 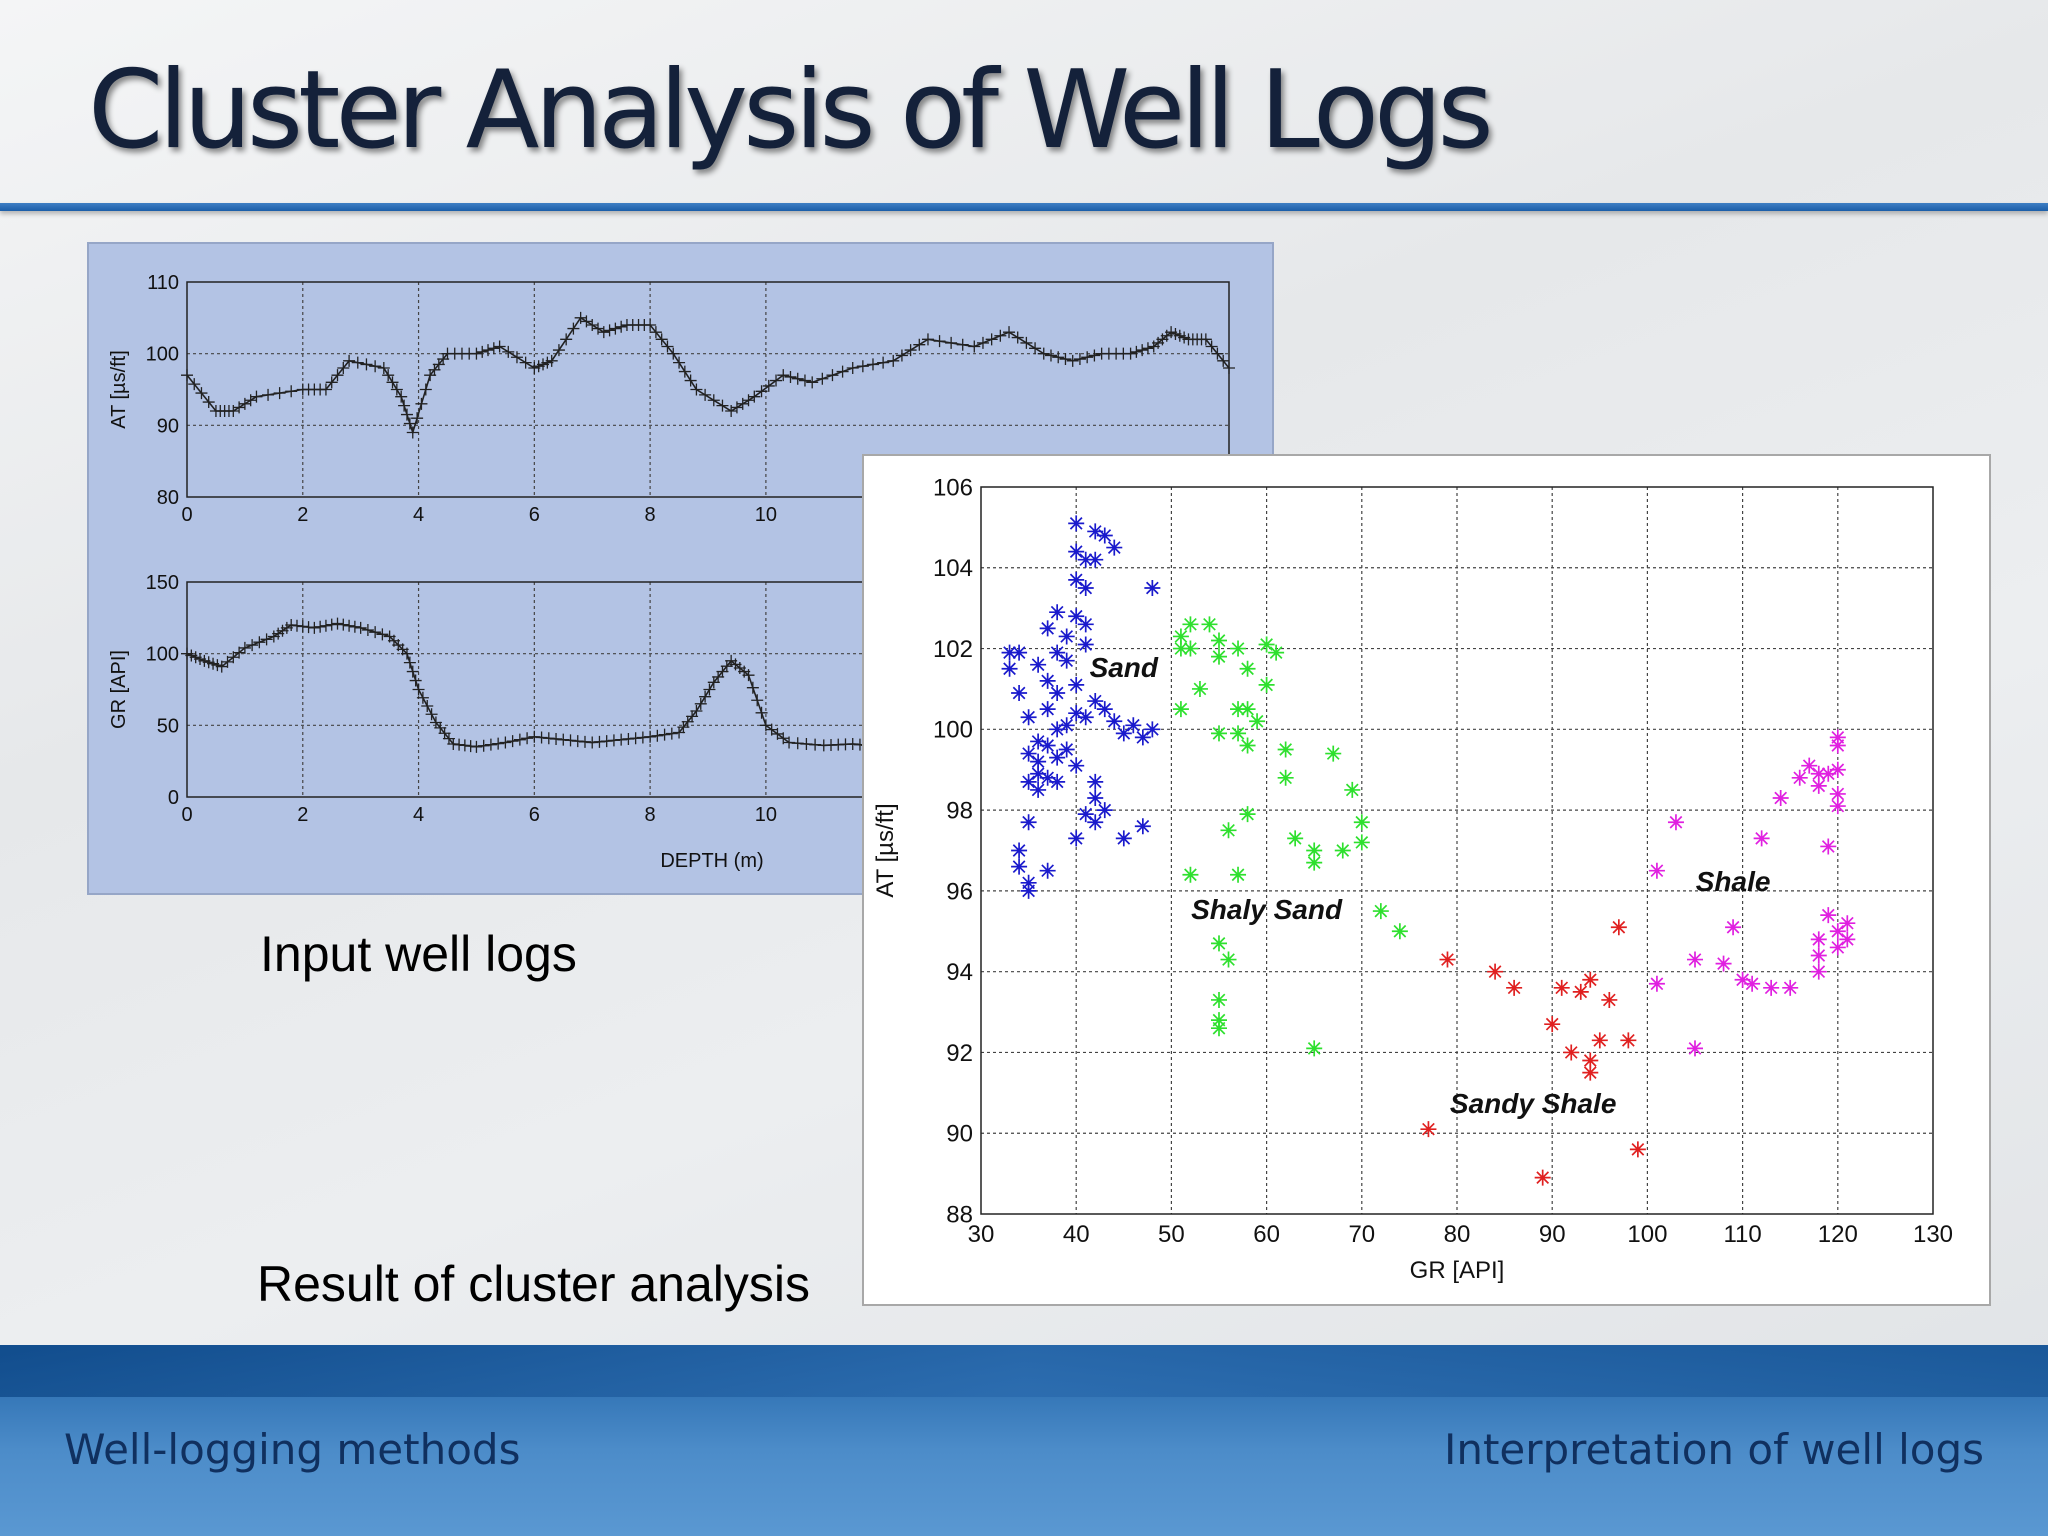 What do you see at coordinates (1933, 1234) in the screenshot?
I see `scatter-x-tick-label: 130` at bounding box center [1933, 1234].